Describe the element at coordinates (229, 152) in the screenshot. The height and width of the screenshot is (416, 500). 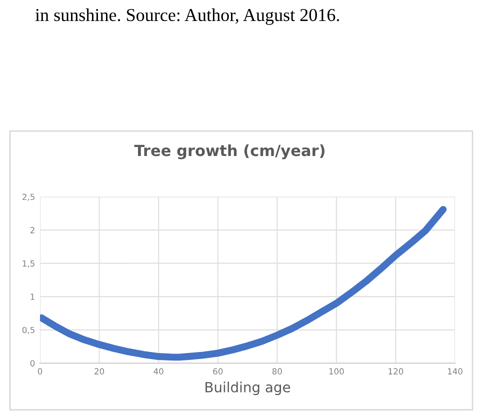
I see `chart-title: Tree growth (cm/year)` at that location.